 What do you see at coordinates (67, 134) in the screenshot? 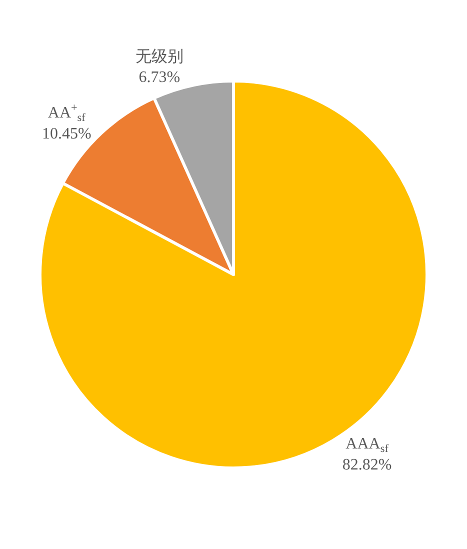
I see `data-label: 10.45%` at bounding box center [67, 134].